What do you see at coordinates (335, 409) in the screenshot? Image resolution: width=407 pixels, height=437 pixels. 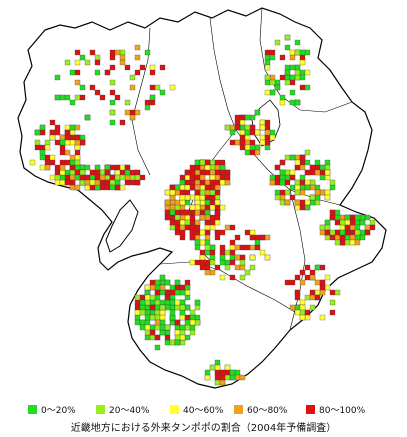 I see `legend-item-80-100: 80〜100%` at bounding box center [335, 409].